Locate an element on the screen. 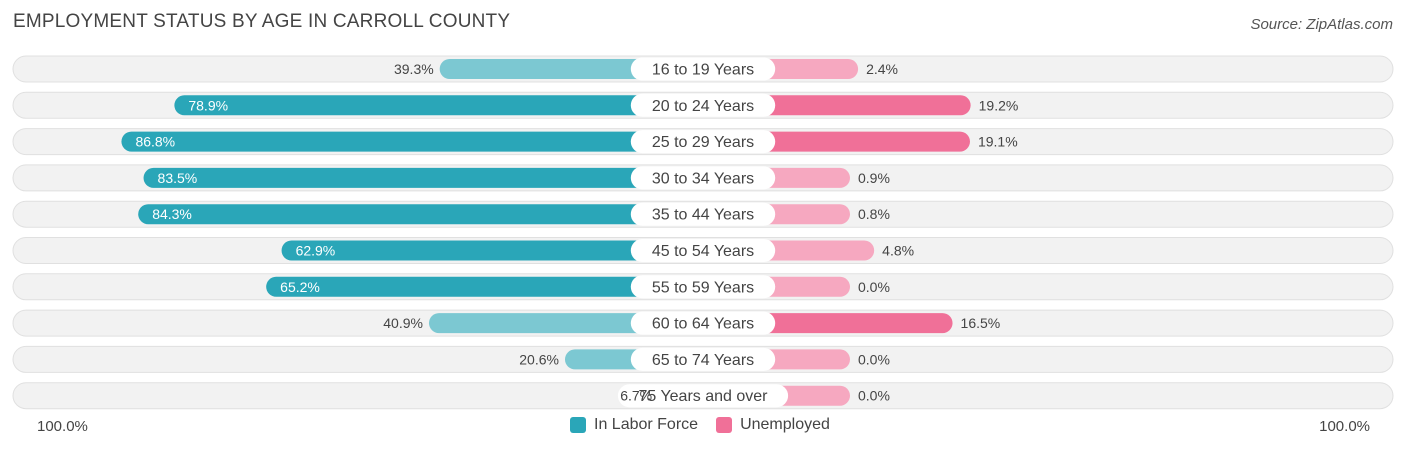  category-label: 60 to 64 Years is located at coordinates (703, 324).